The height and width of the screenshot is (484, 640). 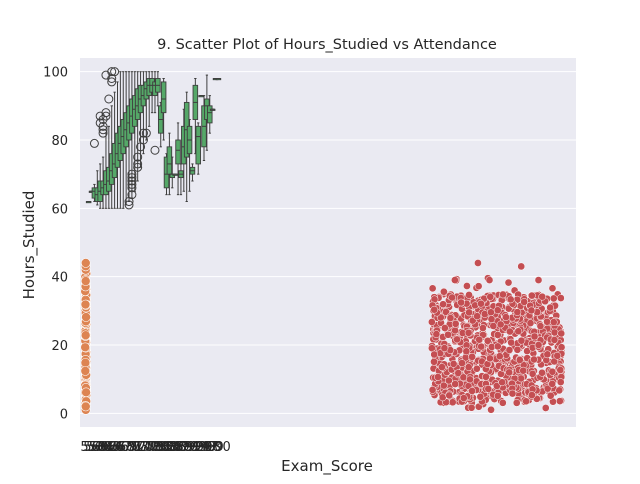 I want to click on x-tick-label: 81, so click(x=163, y=447).